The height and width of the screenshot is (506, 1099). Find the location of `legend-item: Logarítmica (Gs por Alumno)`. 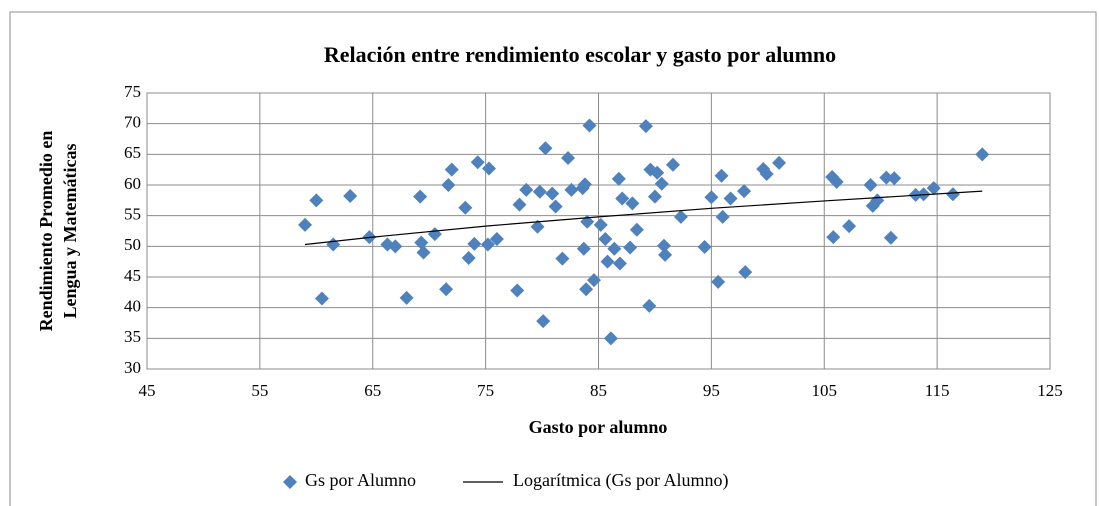

legend-item: Logarítmica (Gs por Alumno) is located at coordinates (595, 480).